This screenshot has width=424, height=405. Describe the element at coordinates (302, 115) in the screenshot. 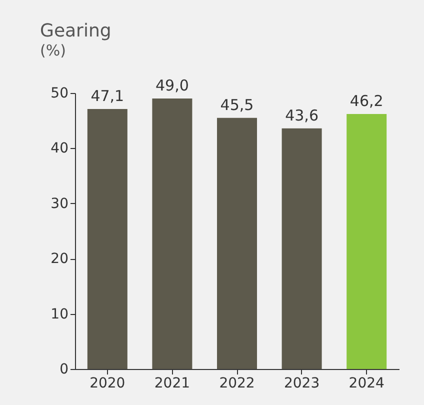

I see `data-label: 43,6` at that location.